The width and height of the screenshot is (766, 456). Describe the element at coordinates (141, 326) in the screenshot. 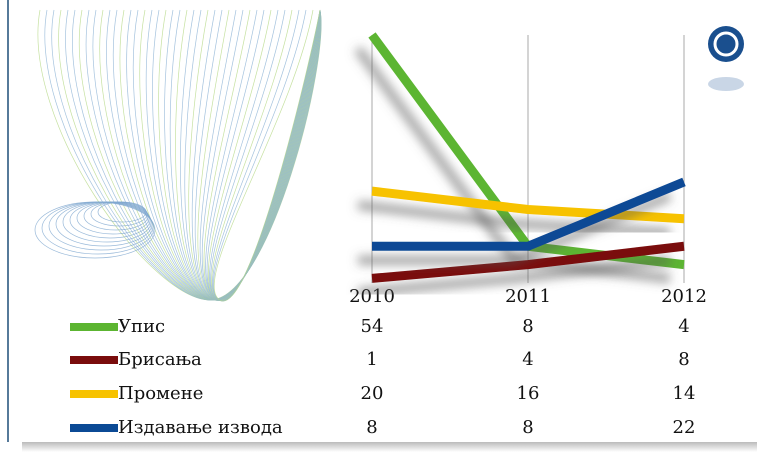

I see `legend-label: Упис` at that location.